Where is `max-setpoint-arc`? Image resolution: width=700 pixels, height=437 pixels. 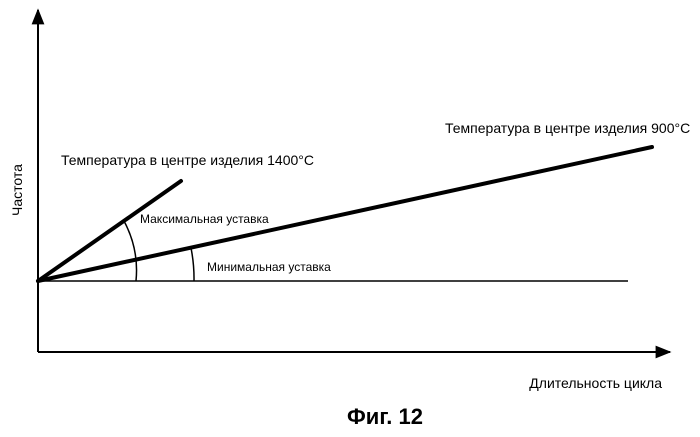 max-setpoint-arc is located at coordinates (130, 251).